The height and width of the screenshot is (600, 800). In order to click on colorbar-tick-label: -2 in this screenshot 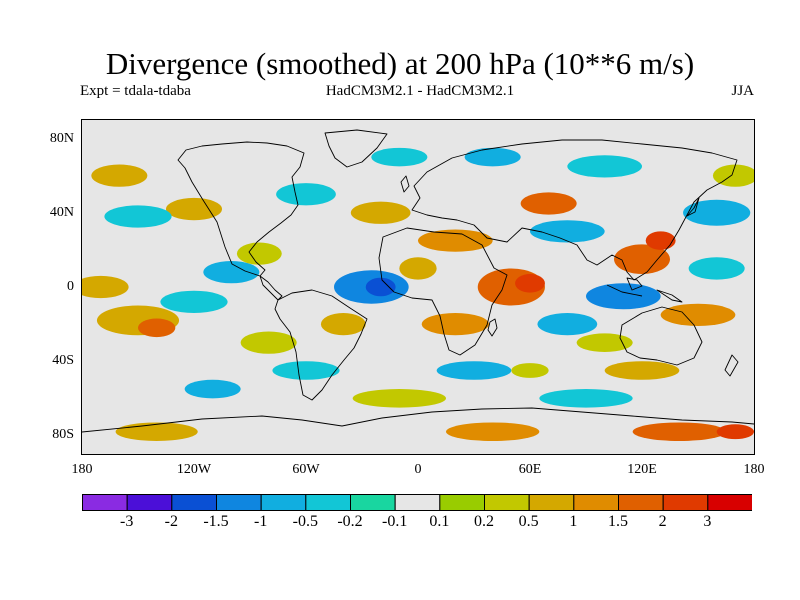, I will do `click(171, 521)`.